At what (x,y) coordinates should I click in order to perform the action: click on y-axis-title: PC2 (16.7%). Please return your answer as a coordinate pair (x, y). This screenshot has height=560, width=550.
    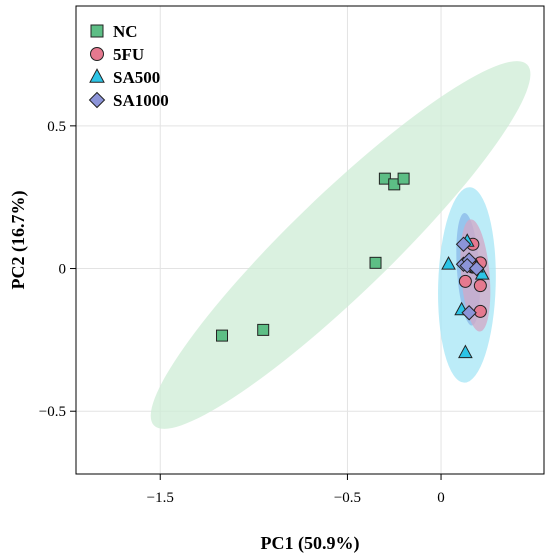
    Looking at the image, I should click on (18, 240).